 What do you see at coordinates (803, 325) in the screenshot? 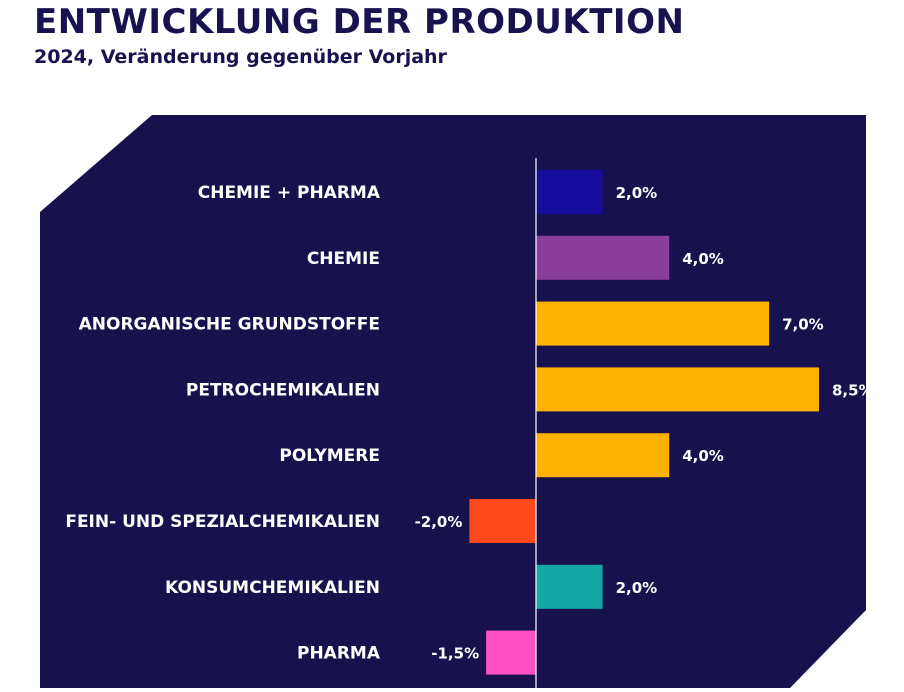
I see `value-label: 7,0%` at bounding box center [803, 325].